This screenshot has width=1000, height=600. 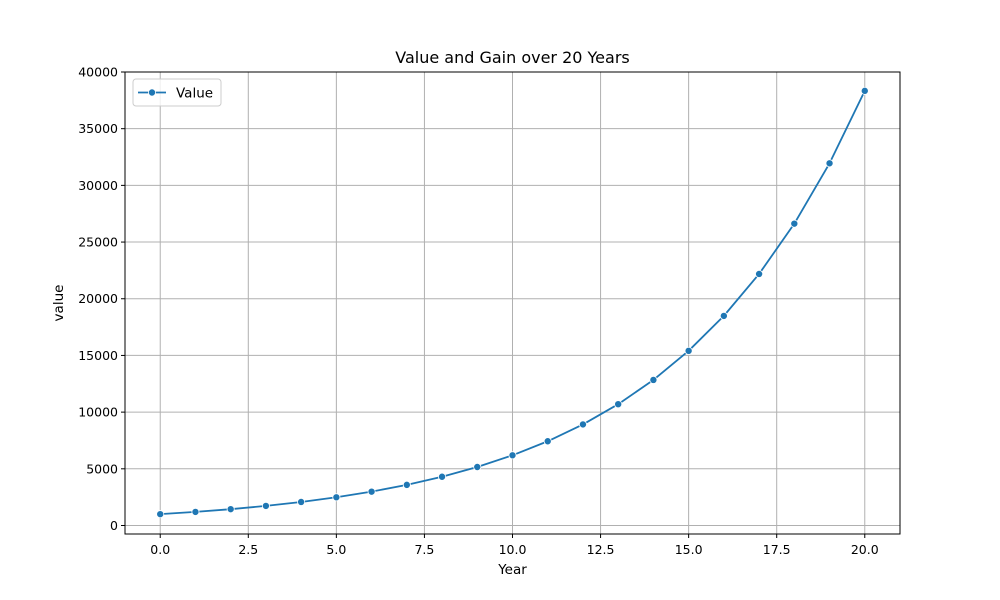 What do you see at coordinates (160, 549) in the screenshot?
I see `x-tick-label: 0.0` at bounding box center [160, 549].